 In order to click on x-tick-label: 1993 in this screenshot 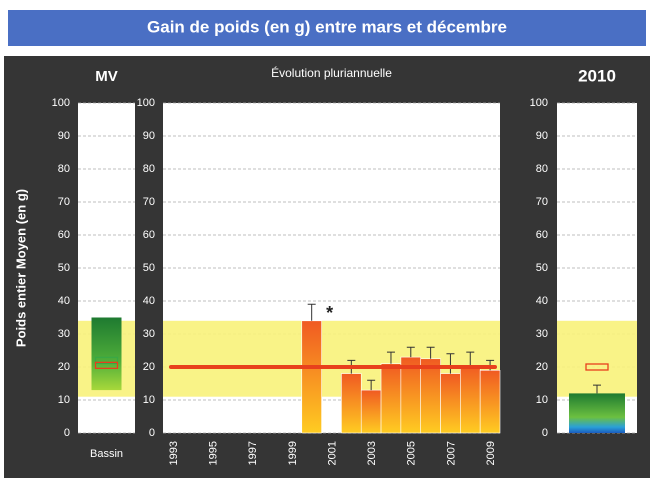, I will do `click(174, 453)`.